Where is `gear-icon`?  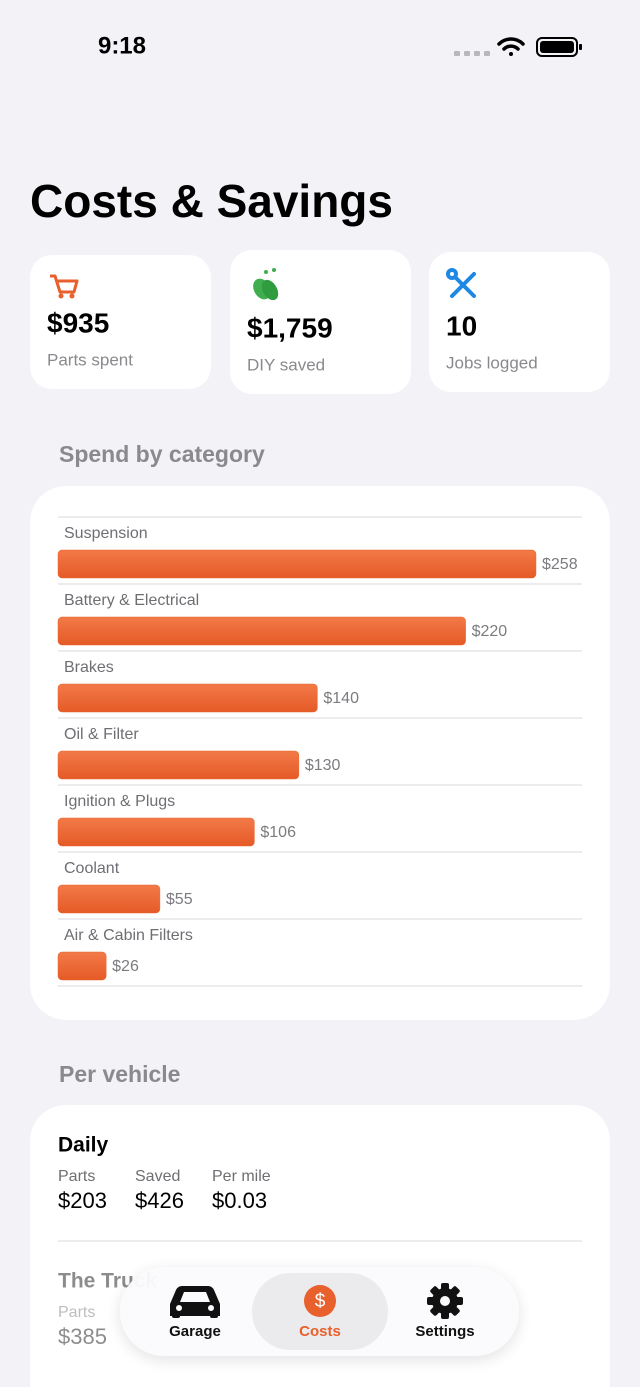
gear-icon is located at coordinates (445, 1301).